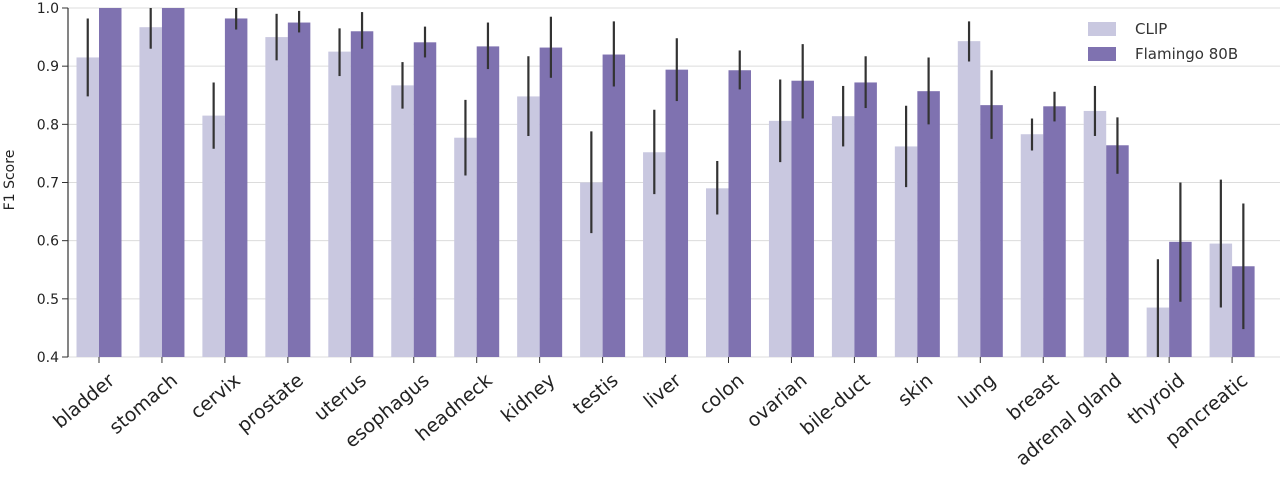  Describe the element at coordinates (1102, 54) in the screenshot. I see `legend-swatch-flamingo` at that location.